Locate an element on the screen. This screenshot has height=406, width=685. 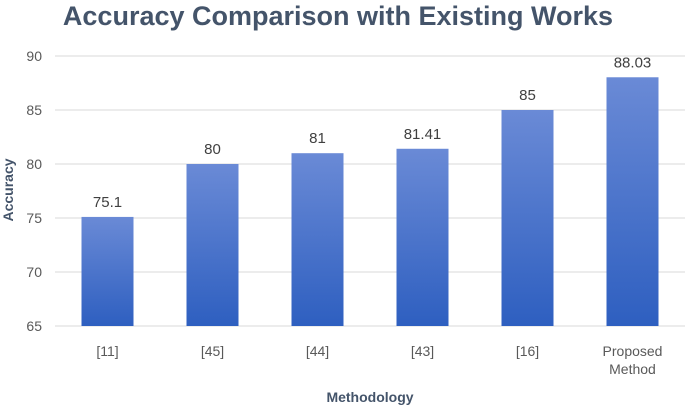
y-axis-title: Accuracy is located at coordinates (8, 189).